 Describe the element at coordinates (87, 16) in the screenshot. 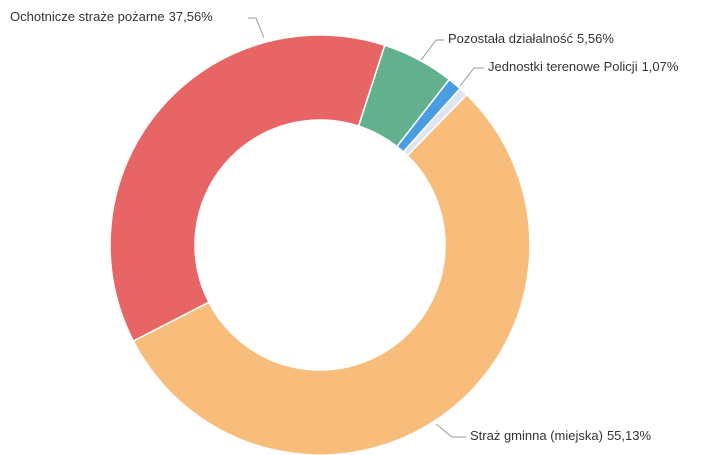

I see `slice-name: Ochotnicze straże pożarne` at that location.